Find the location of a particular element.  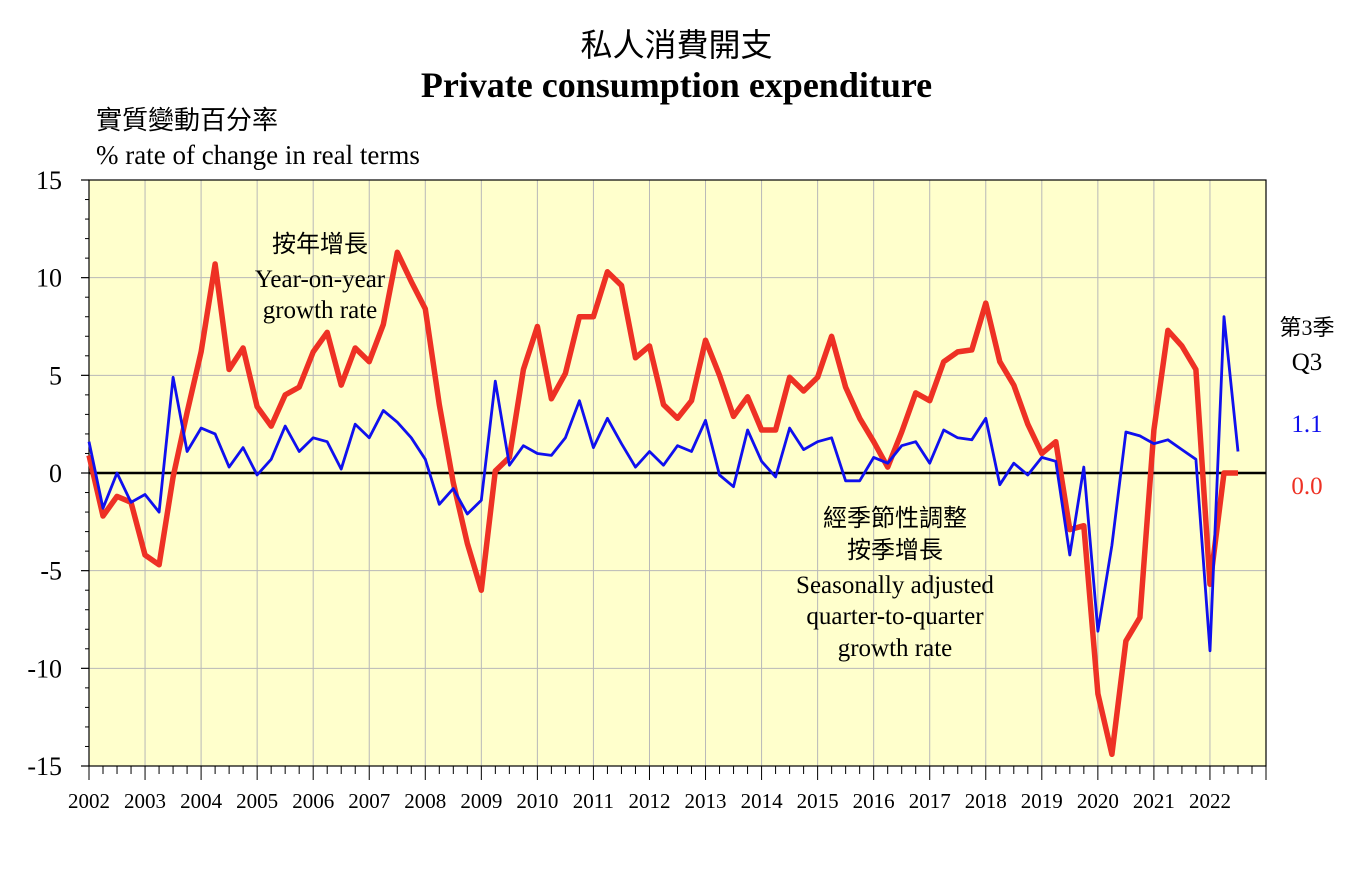

x-tick-label: 2007 is located at coordinates (369, 801).